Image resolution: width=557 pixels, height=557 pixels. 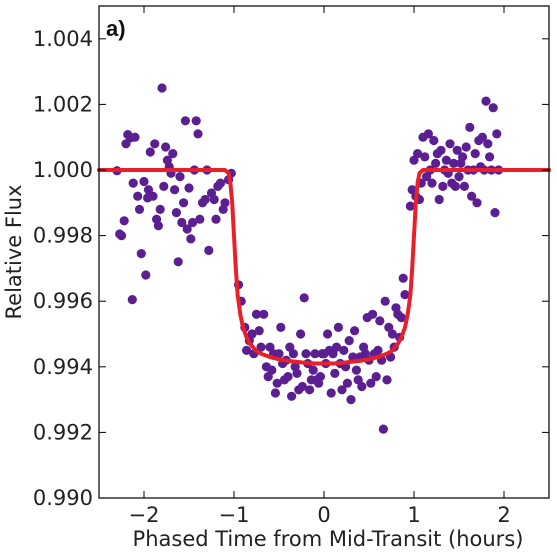 I want to click on x-tick-label: −1, so click(x=234, y=515).